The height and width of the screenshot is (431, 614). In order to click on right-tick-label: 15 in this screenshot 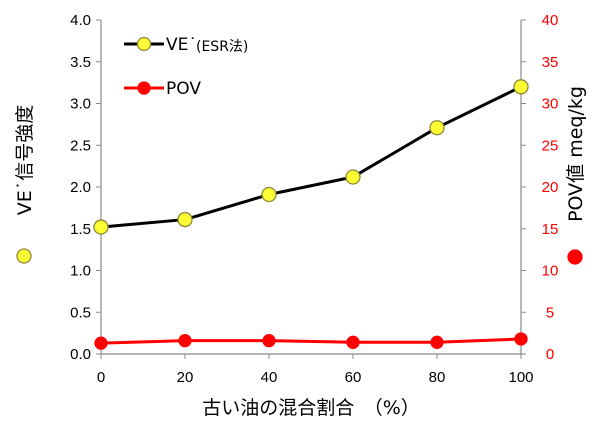, I will do `click(550, 229)`.